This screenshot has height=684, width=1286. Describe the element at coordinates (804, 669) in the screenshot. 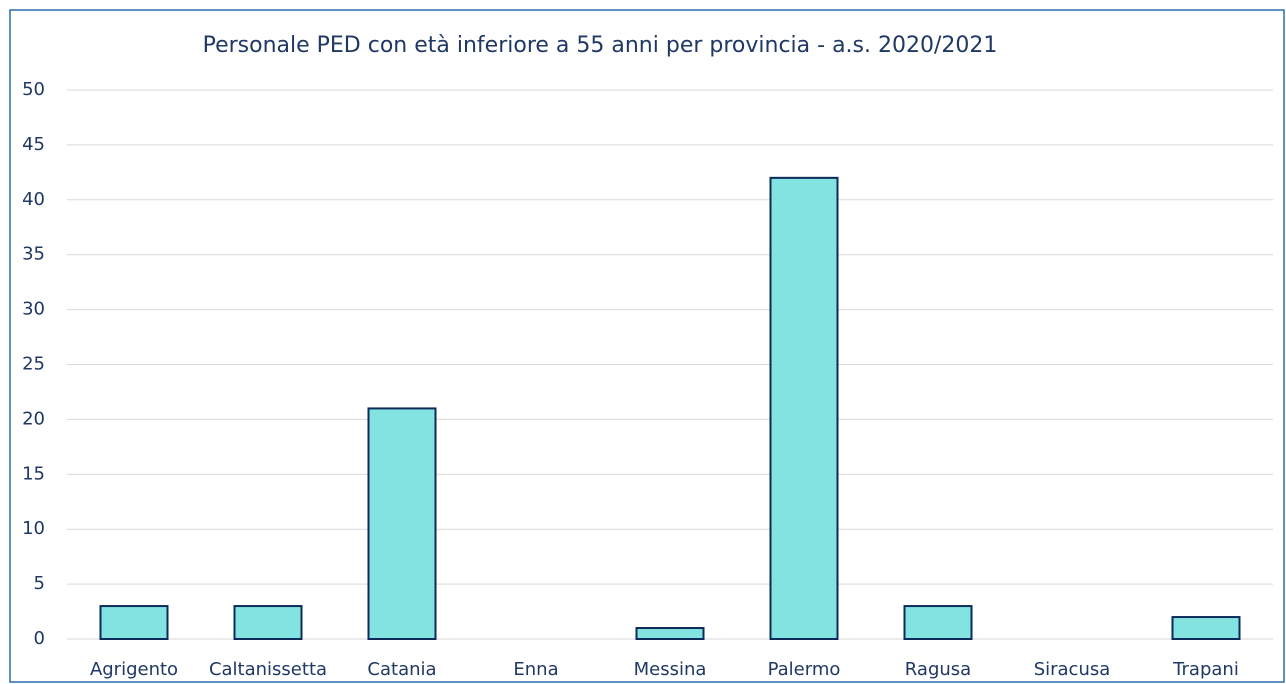

I see `x-tick-label: Palermo` at that location.